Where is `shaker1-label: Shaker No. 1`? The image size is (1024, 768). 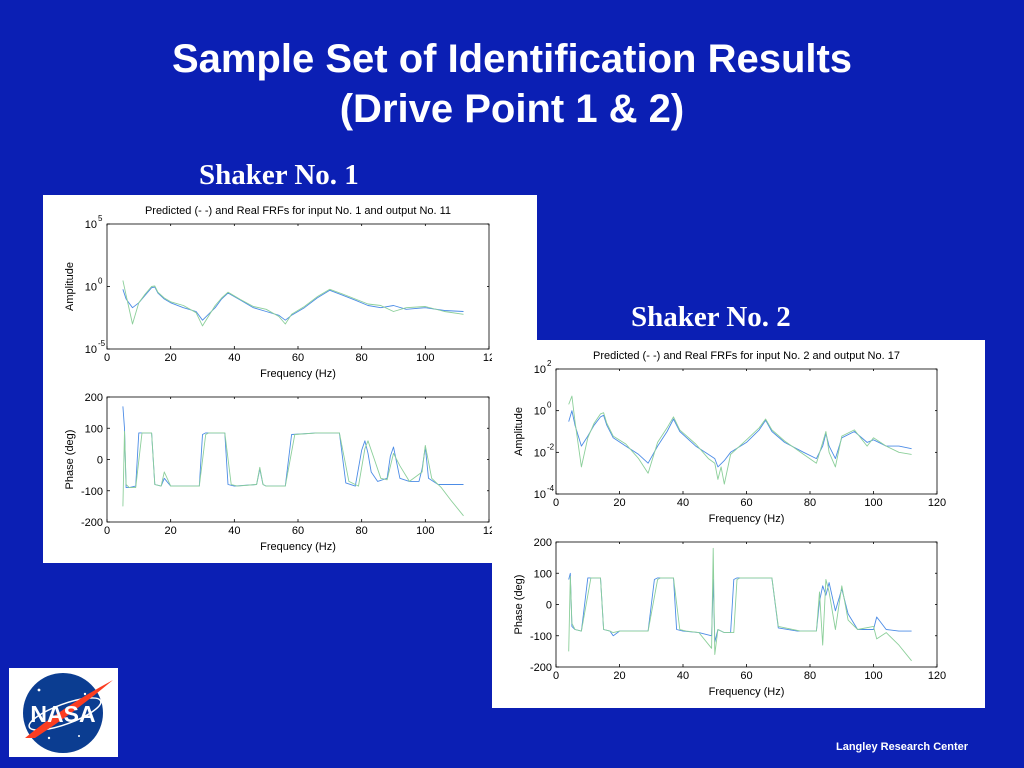
shaker1-label: Shaker No. 1 is located at coordinates (279, 175).